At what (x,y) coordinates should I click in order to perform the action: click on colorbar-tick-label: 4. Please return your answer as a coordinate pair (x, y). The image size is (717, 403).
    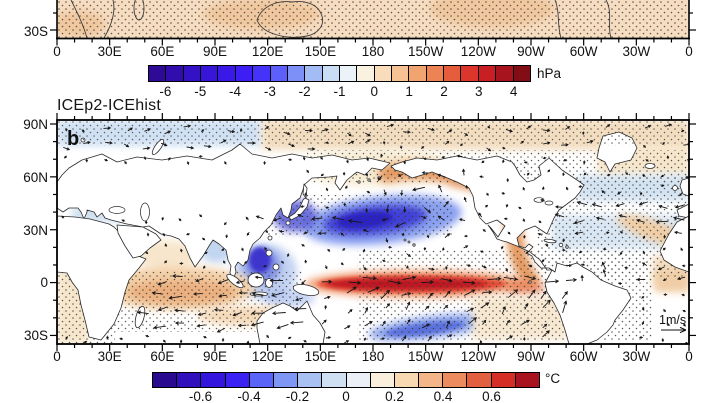
    Looking at the image, I should click on (513, 91).